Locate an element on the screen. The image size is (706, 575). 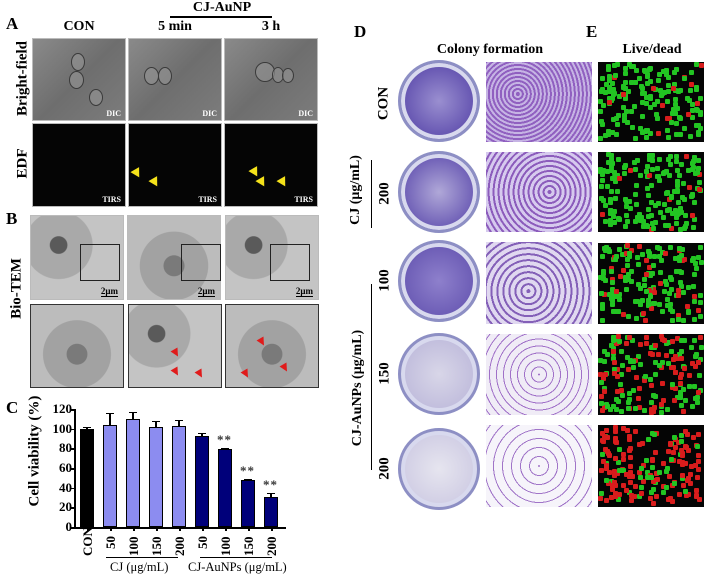
row-label-aunp-100: 100 is located at coordinates (385, 281).